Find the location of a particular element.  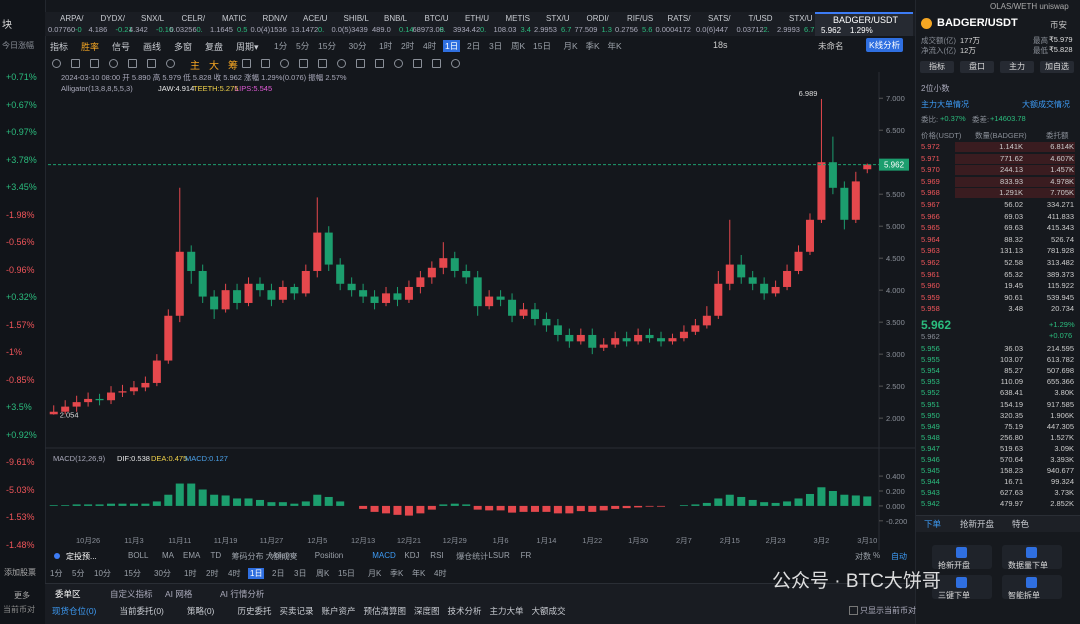

bottom-tab: 自定义指标 is located at coordinates (131, 594).